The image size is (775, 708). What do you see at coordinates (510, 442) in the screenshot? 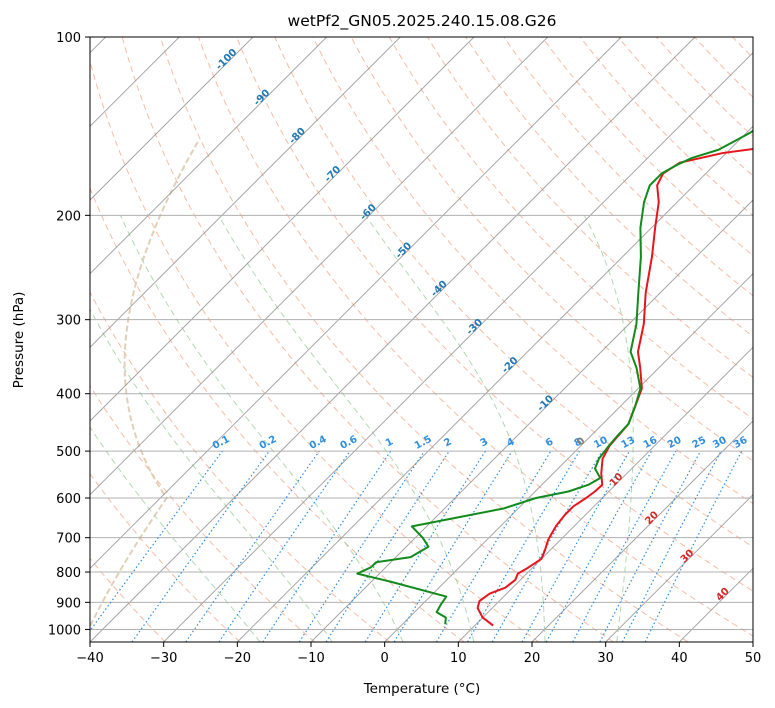
I see `mixing-ratio-label: 4` at bounding box center [510, 442].